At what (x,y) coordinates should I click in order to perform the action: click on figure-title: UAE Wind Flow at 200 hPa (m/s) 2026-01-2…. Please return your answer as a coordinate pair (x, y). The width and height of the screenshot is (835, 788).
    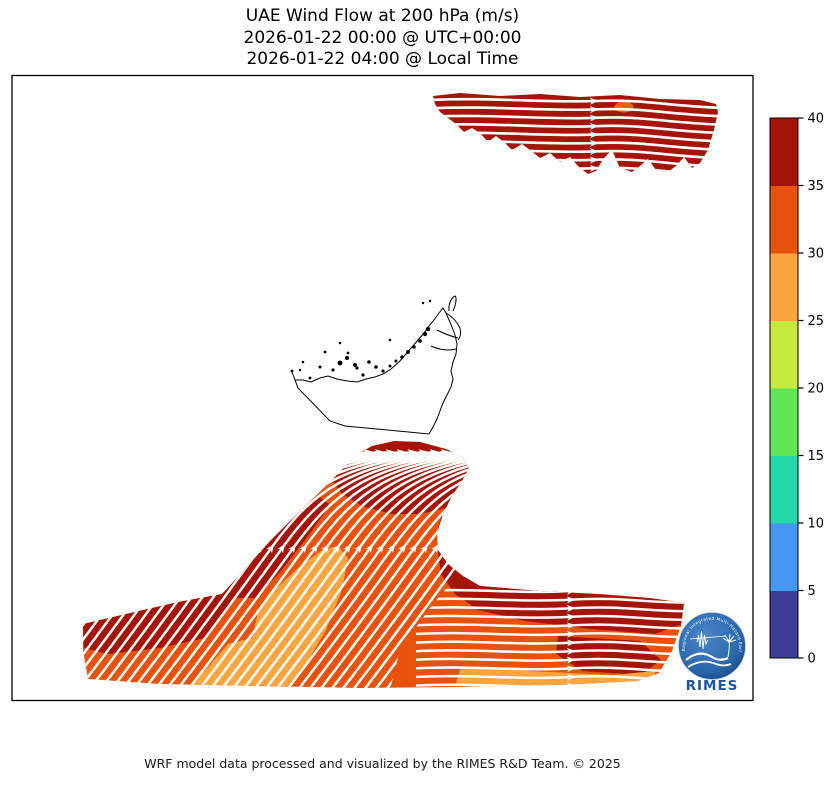
    Looking at the image, I should click on (382, 38).